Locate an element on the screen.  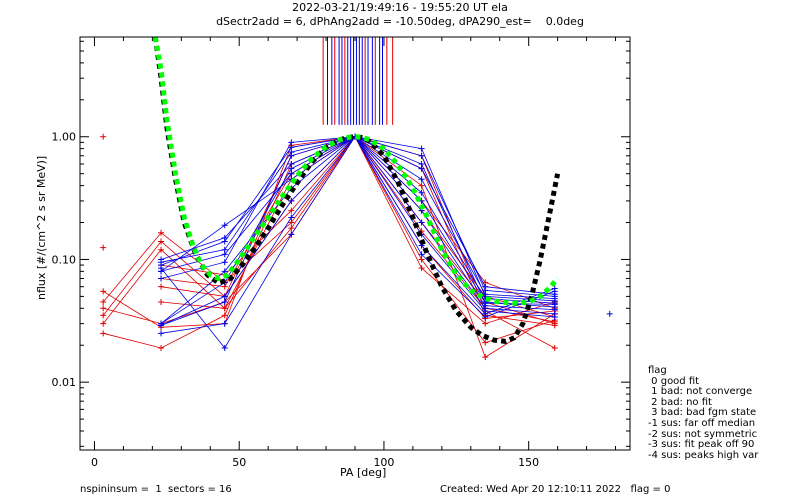
x-tick-label: 100 is located at coordinates (383, 462).